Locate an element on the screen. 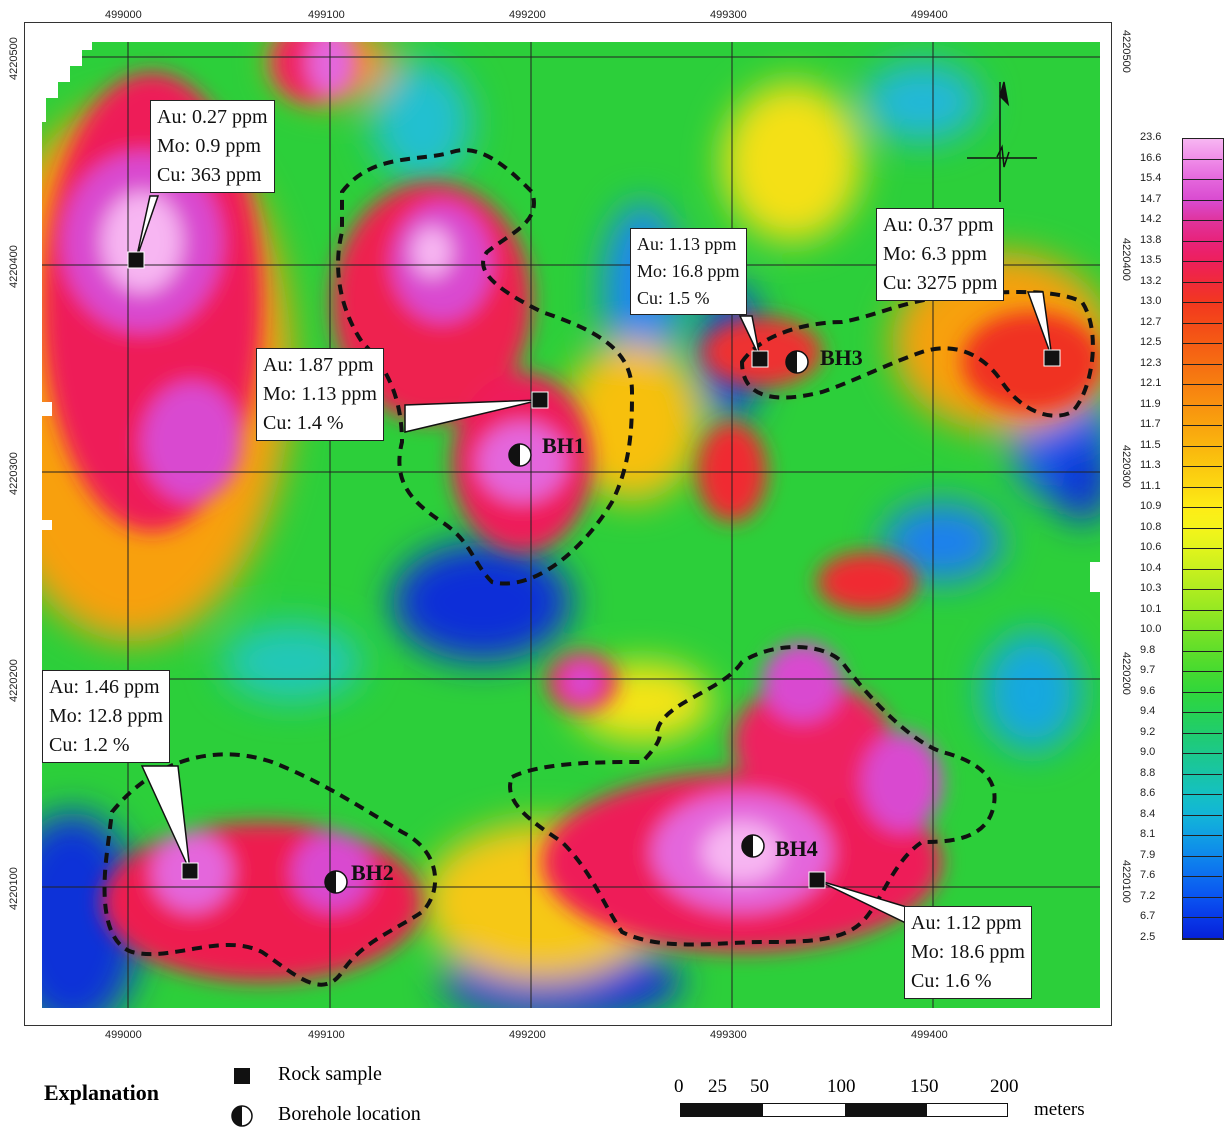  color-scale-label: 23.6 is located at coordinates (1151, 137).